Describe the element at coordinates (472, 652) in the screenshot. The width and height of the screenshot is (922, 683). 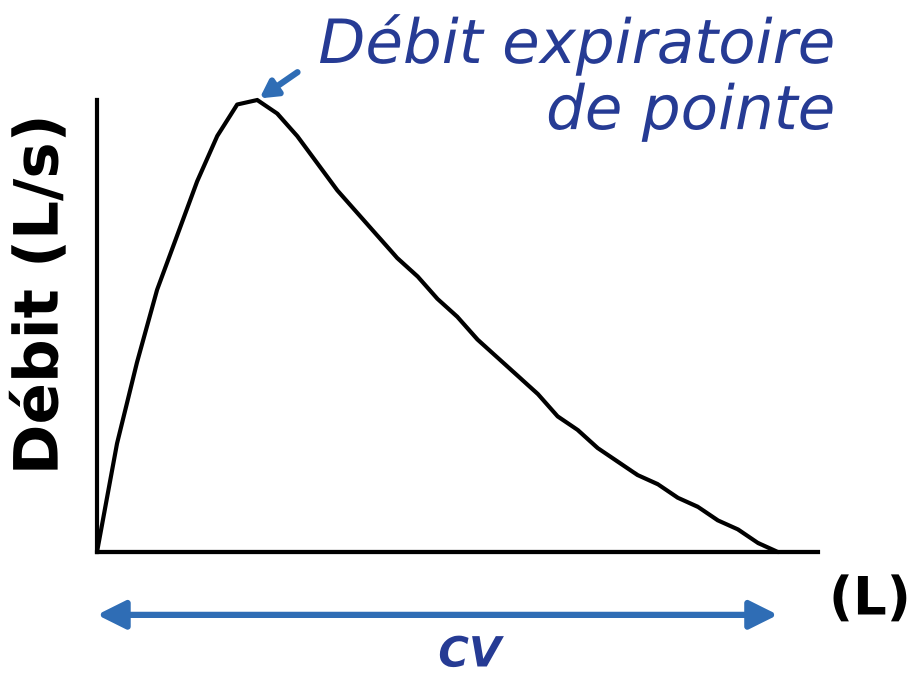
I see `text: CV` at that location.